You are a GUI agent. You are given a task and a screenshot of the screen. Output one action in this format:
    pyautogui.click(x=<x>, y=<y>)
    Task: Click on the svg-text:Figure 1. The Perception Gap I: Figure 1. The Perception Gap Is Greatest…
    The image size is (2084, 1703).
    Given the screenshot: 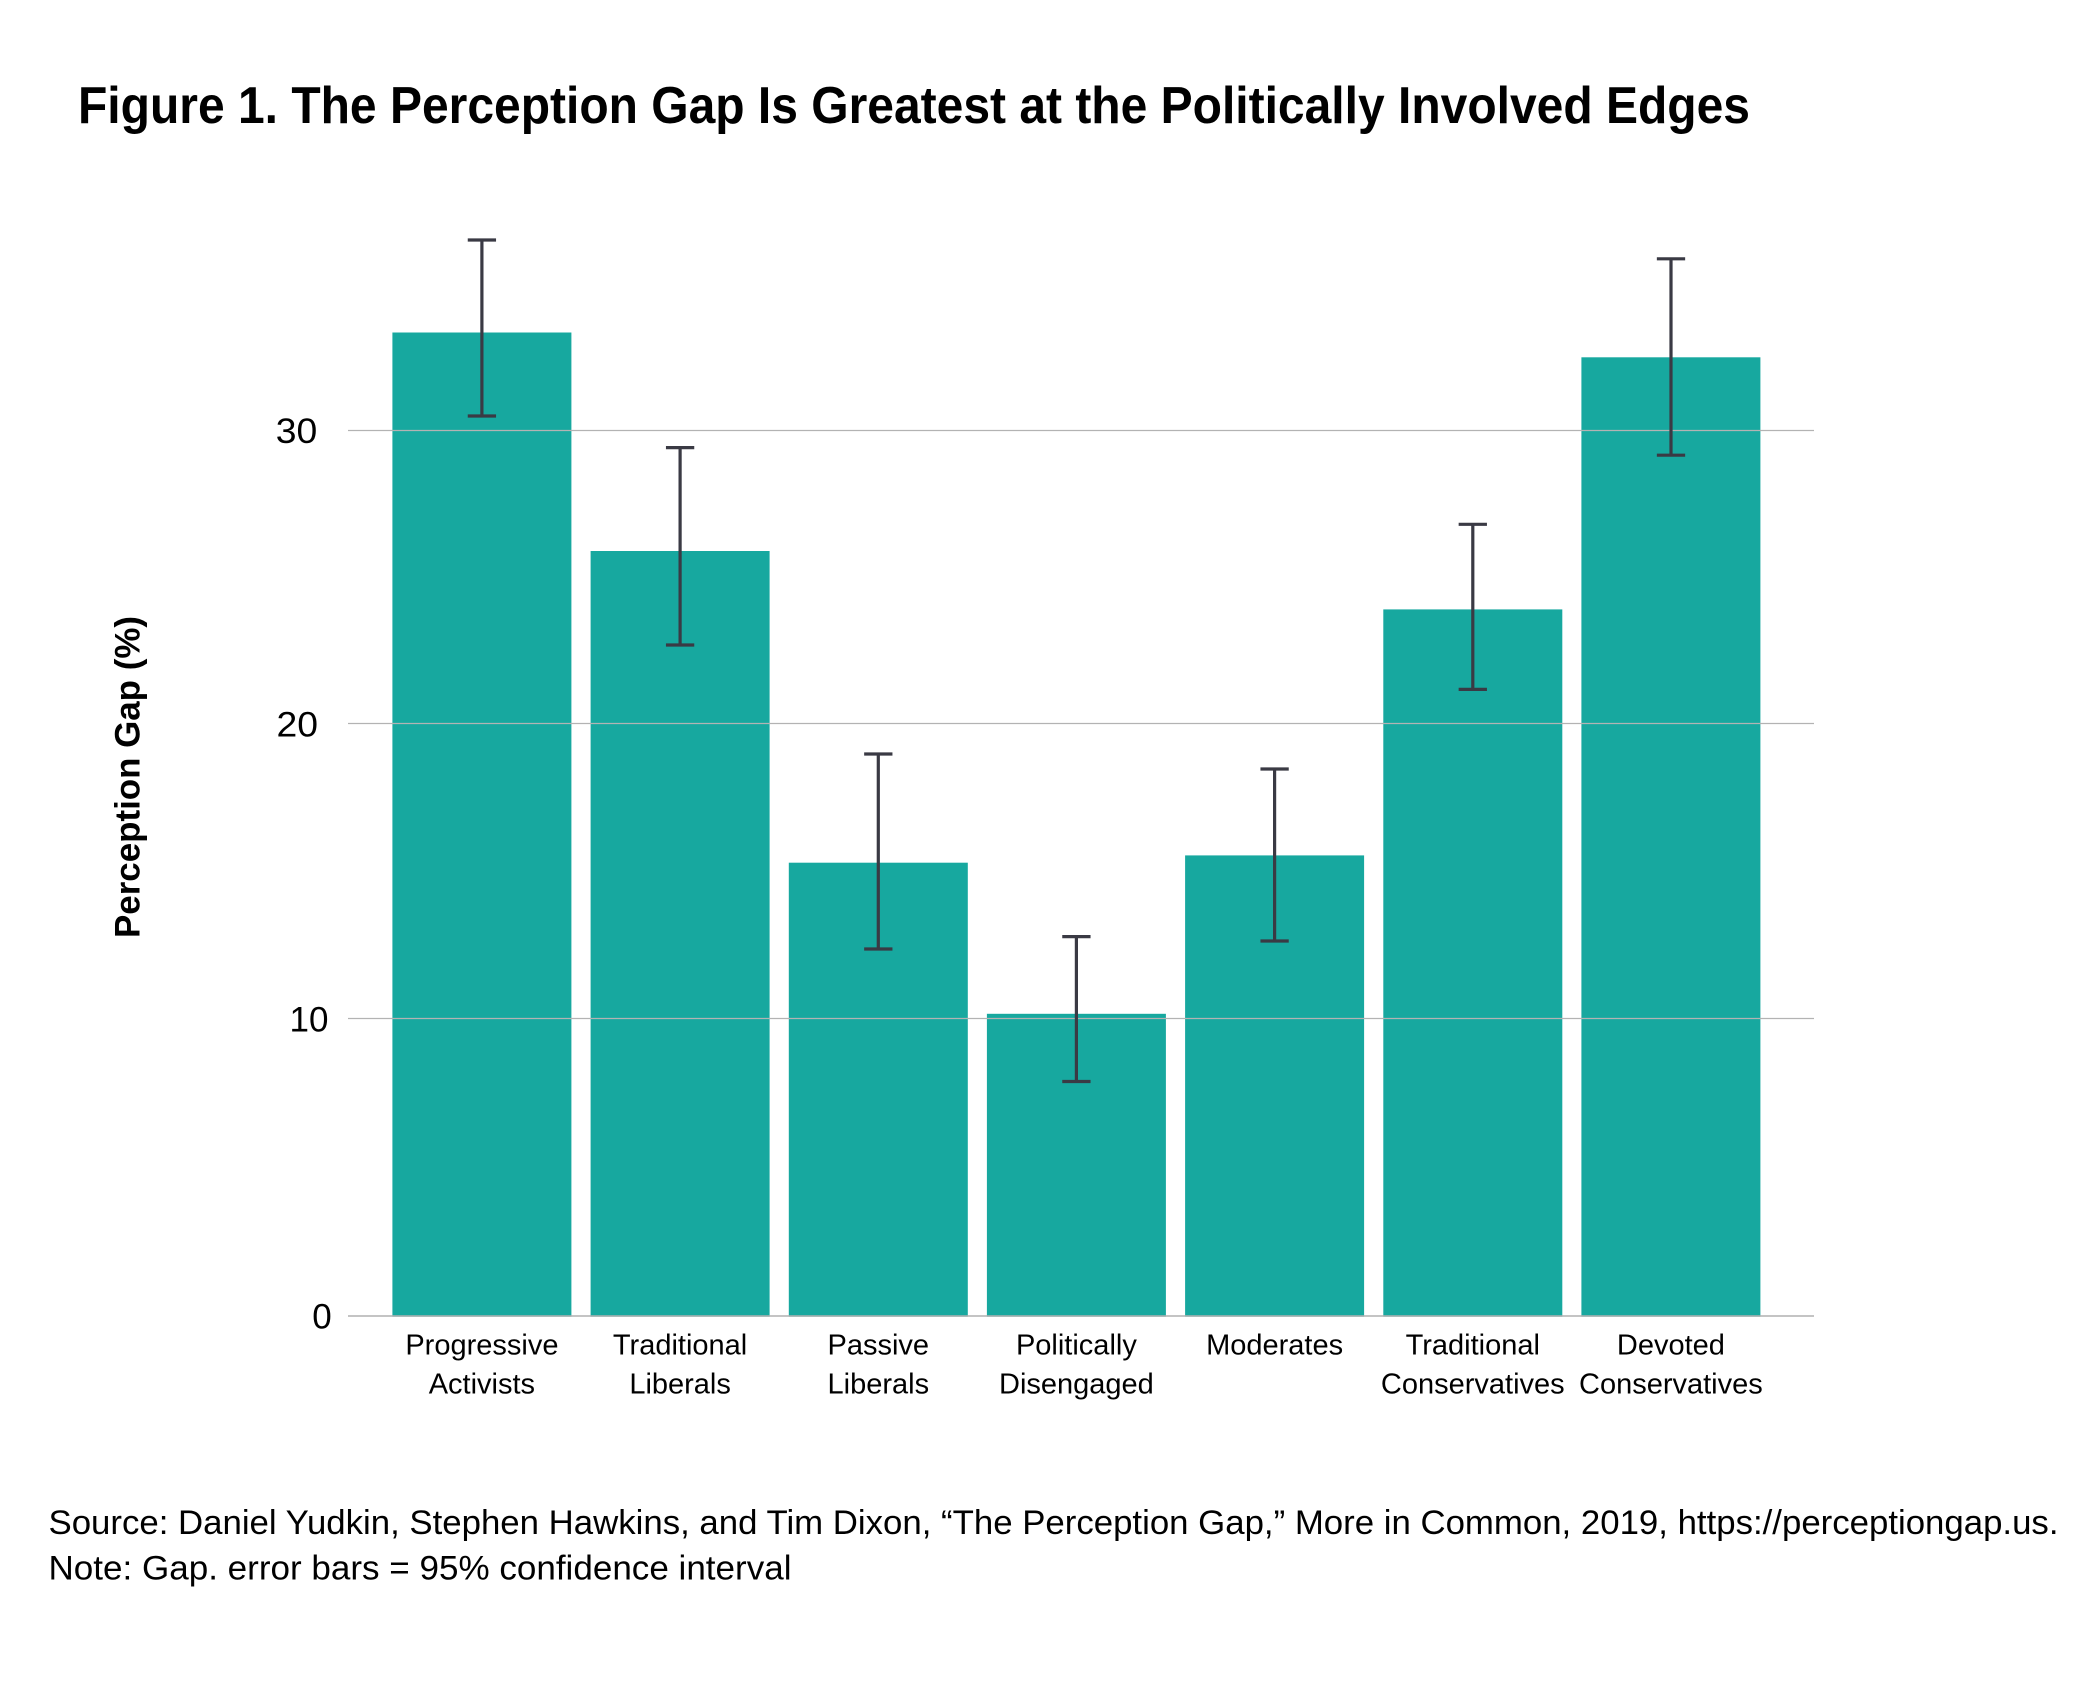 What is the action you would take?
    pyautogui.click(x=914, y=106)
    